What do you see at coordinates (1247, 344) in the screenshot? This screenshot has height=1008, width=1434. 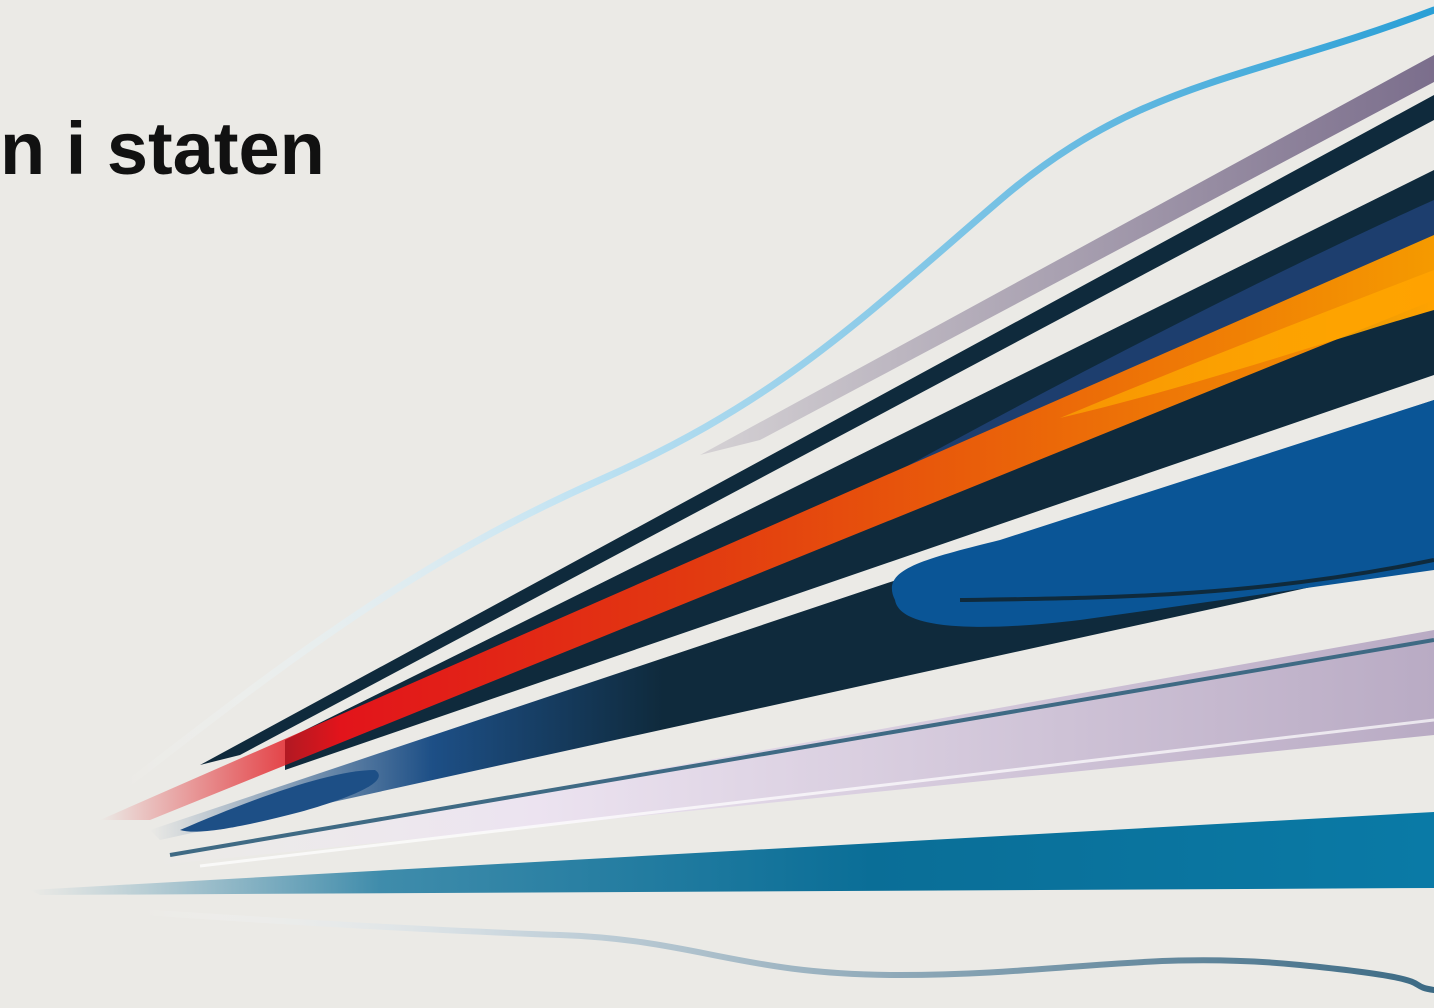 I see `orange-highlight` at bounding box center [1247, 344].